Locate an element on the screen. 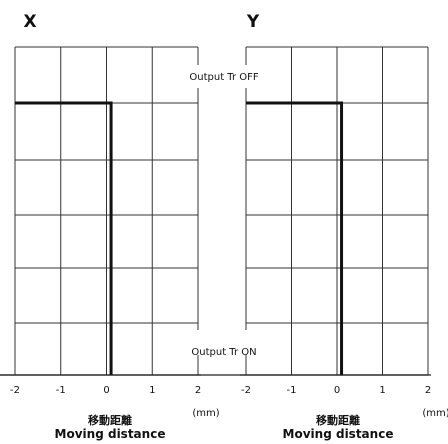  state-label-off: Output Tr OFF is located at coordinates (223, 77).